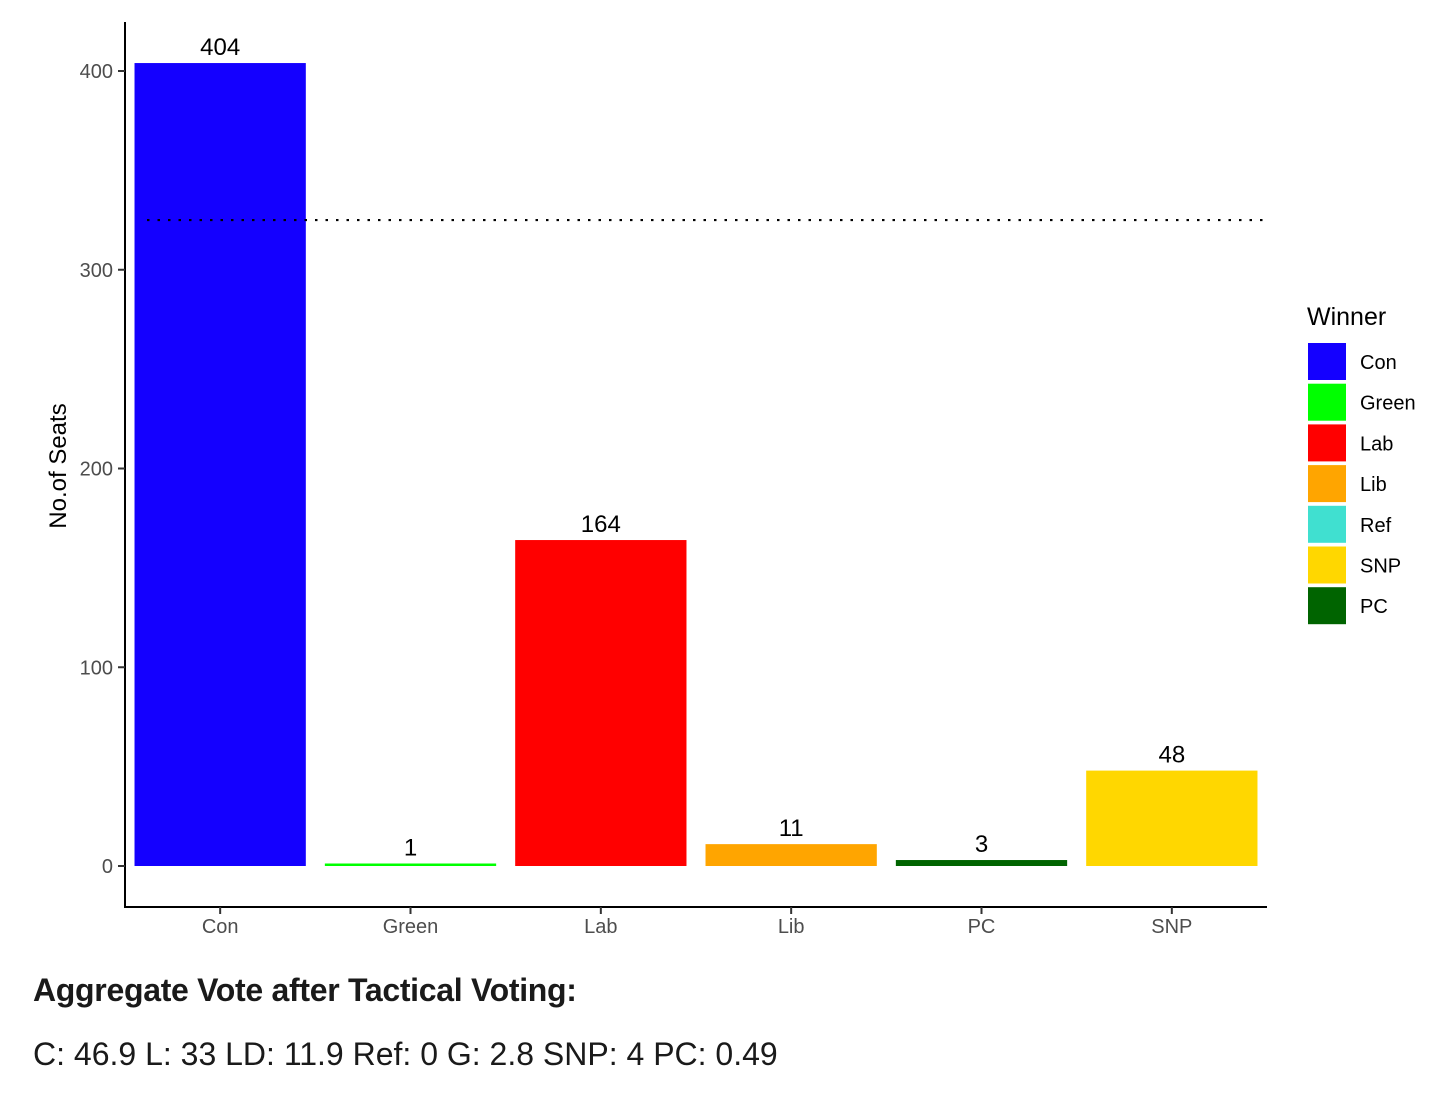 The height and width of the screenshot is (1097, 1456). Describe the element at coordinates (107, 867) in the screenshot. I see `y-tick-label: 0` at that location.